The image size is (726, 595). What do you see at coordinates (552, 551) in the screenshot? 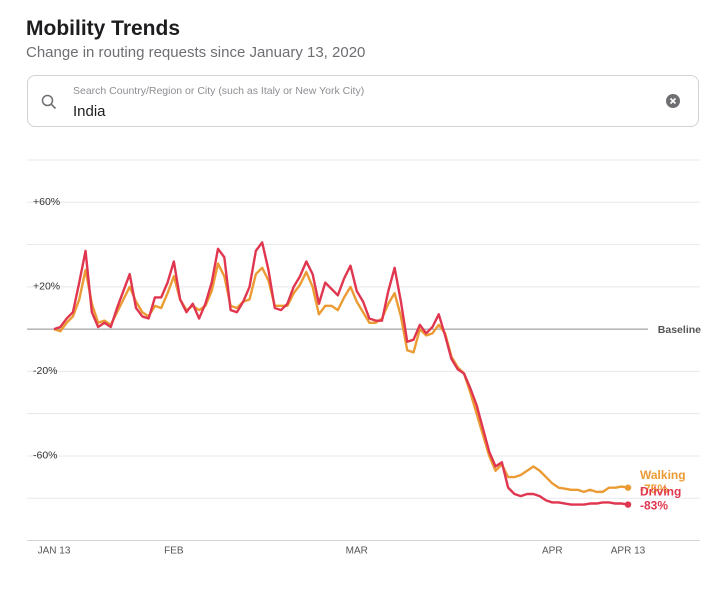
I see `x-tick-label: APR` at bounding box center [552, 551].